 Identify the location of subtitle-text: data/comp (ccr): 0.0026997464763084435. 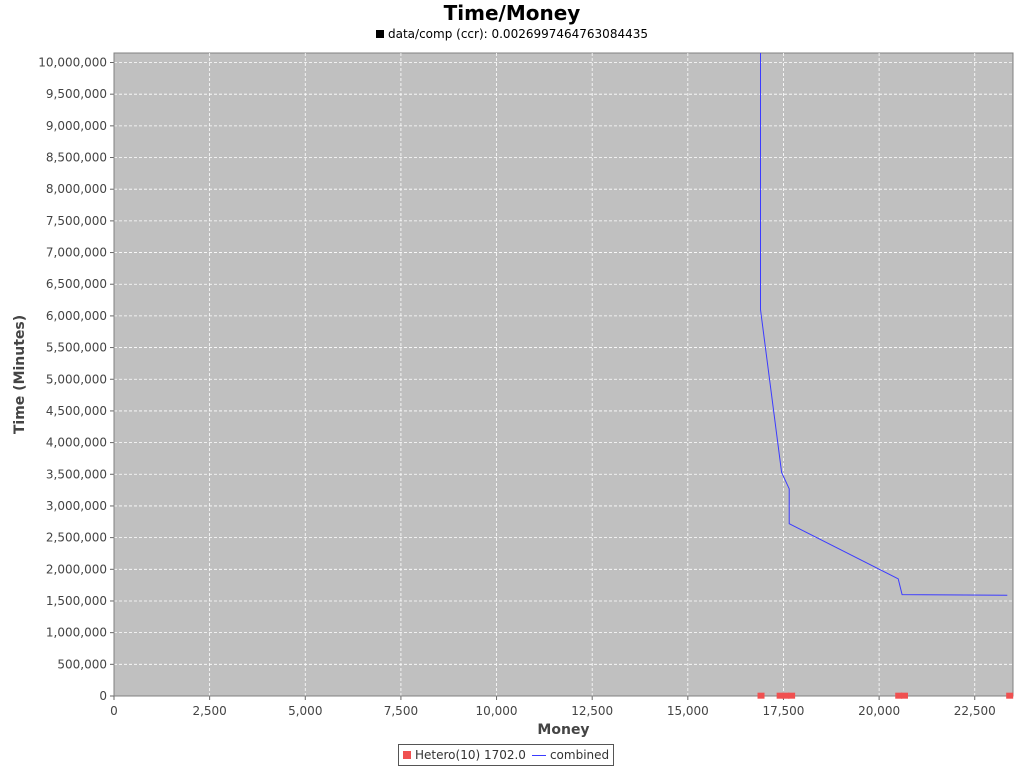
(518, 34).